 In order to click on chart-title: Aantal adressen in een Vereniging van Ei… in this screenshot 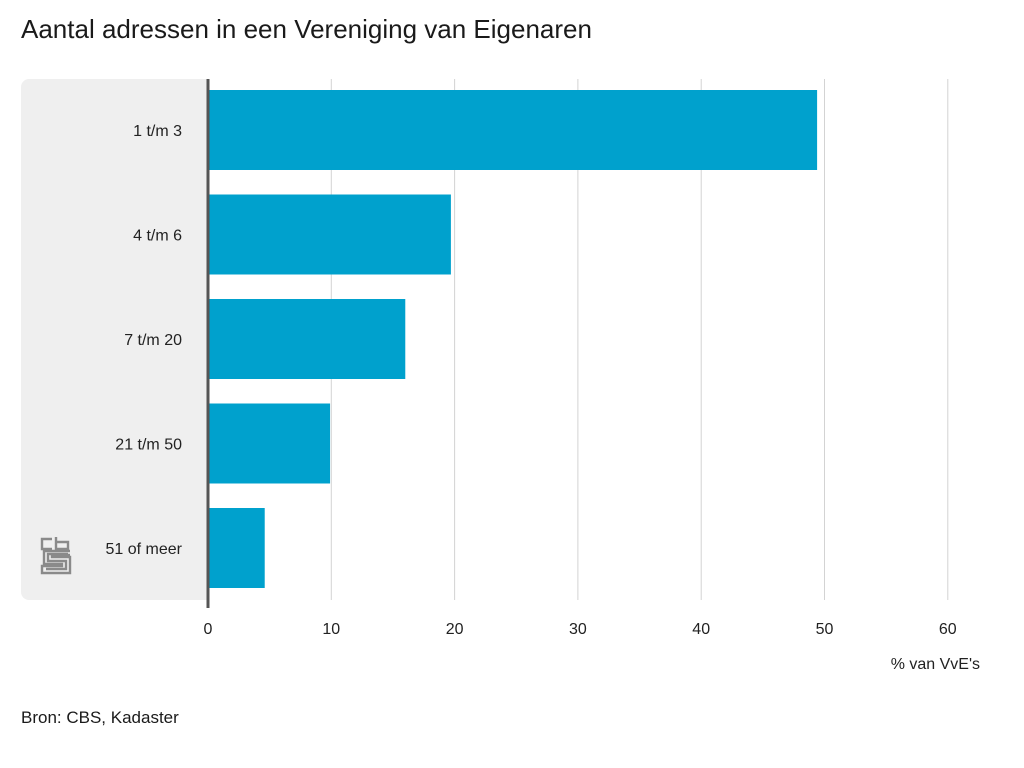, I will do `click(306, 29)`.